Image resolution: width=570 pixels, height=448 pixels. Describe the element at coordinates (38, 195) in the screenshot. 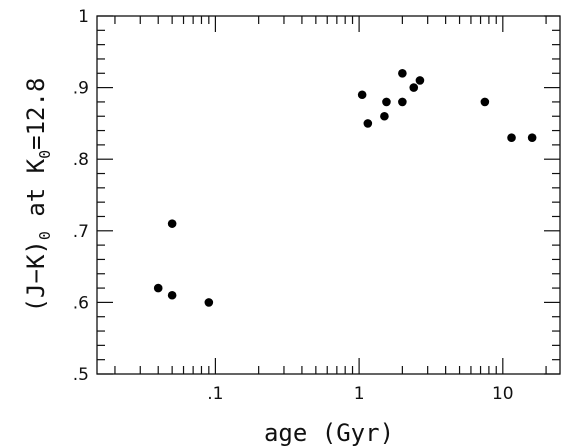

I see `y-axis-title: (J−K)0 at K0=12.8` at that location.